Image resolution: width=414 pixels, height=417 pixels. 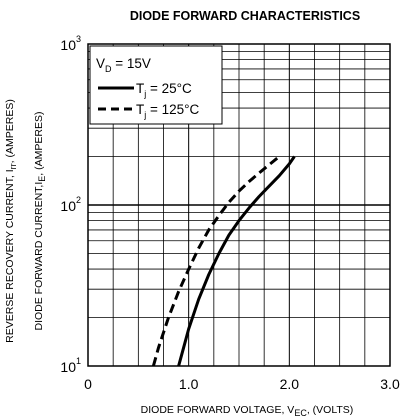 I want to click on chart-title: DIODE FORWARD CHARACTERISTICS, so click(x=245, y=16).